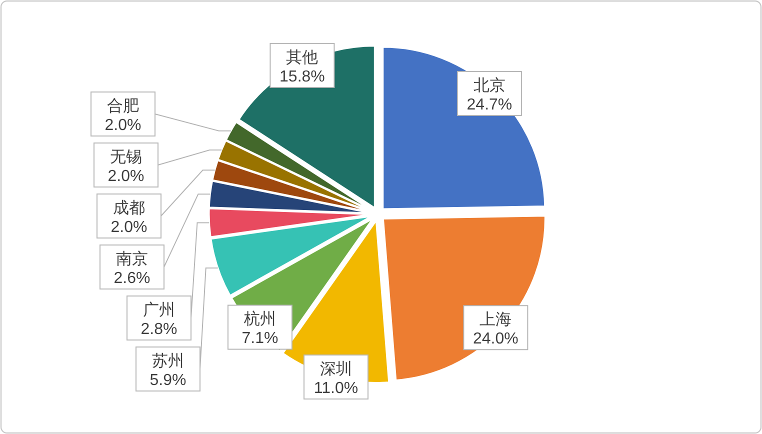  Describe the element at coordinates (489, 85) in the screenshot. I see `slice-label: 北京` at that location.